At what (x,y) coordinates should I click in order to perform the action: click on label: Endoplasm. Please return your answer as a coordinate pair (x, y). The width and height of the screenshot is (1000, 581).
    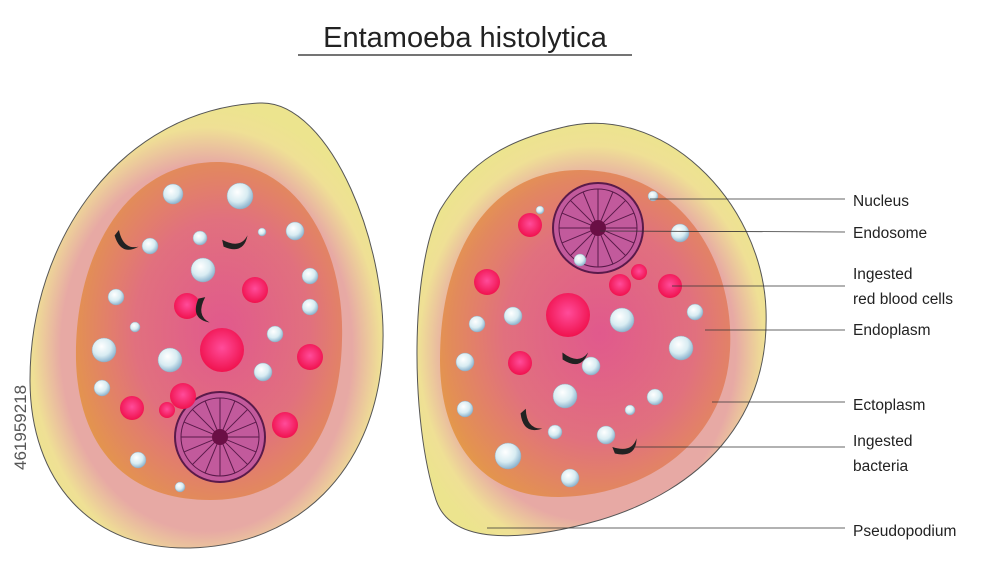
    Looking at the image, I should click on (892, 330).